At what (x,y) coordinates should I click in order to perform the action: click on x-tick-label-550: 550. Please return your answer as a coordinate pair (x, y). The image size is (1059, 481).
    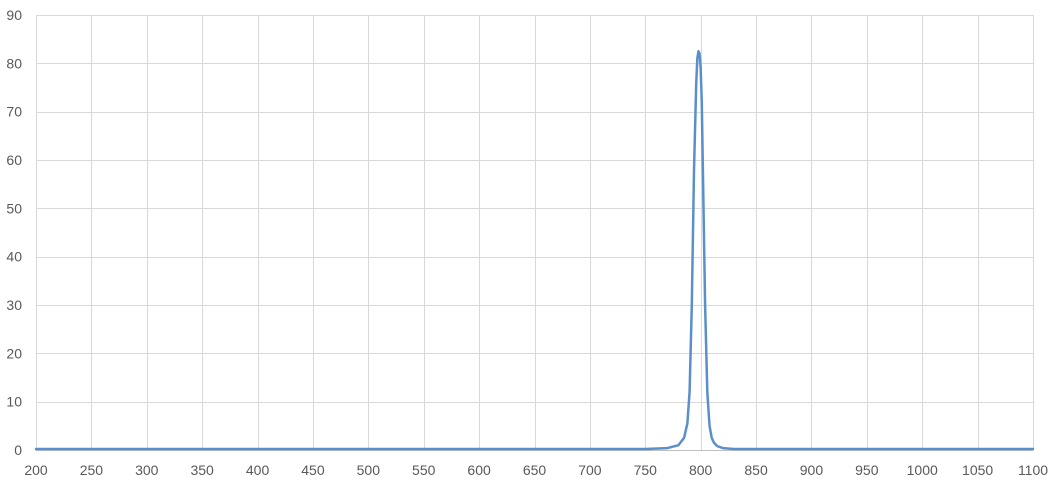
    Looking at the image, I should click on (424, 470).